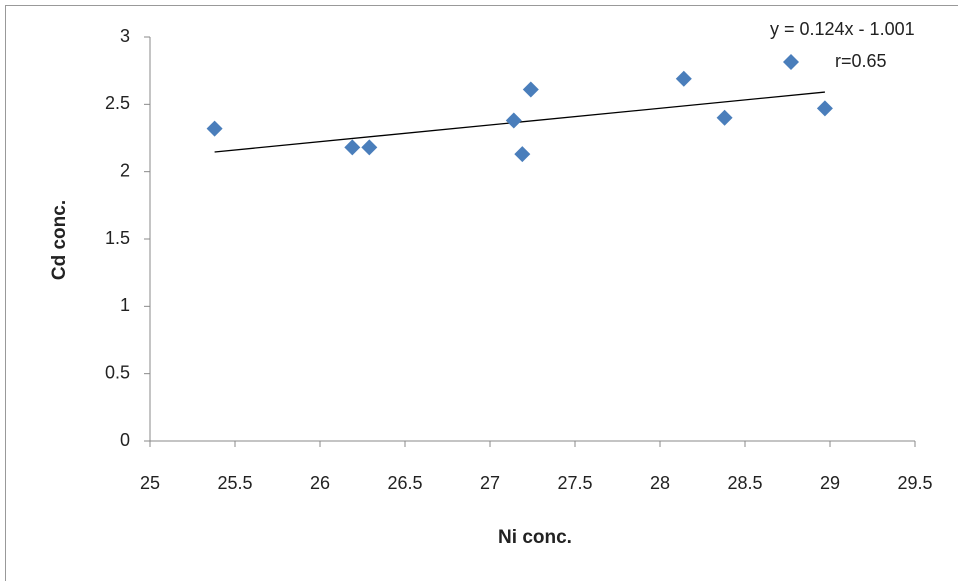 The width and height of the screenshot is (958, 581). I want to click on legend-label: r=0.65, so click(861, 61).